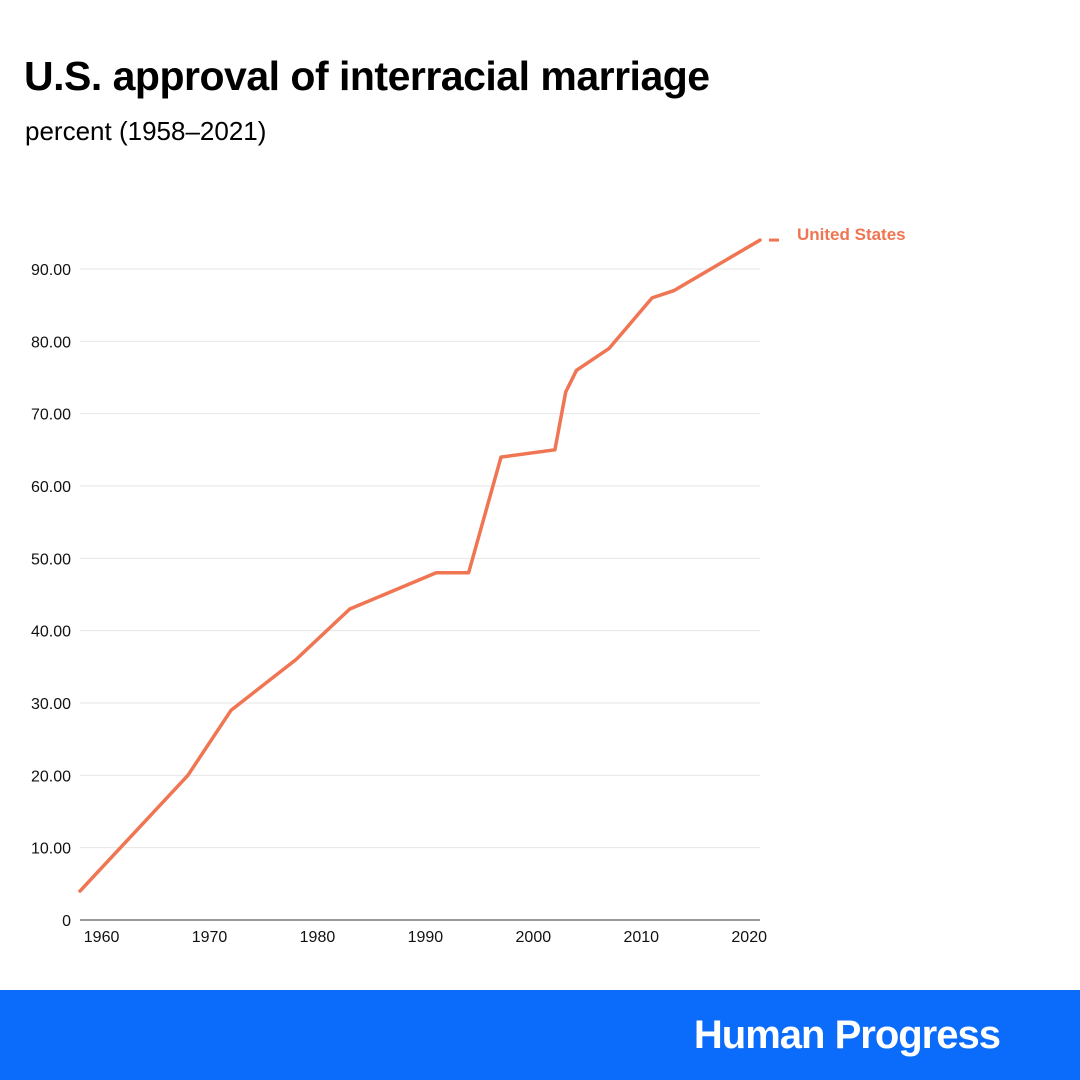  Describe the element at coordinates (146, 131) in the screenshot. I see `chart-subtitle: percent (1958–2021)` at that location.